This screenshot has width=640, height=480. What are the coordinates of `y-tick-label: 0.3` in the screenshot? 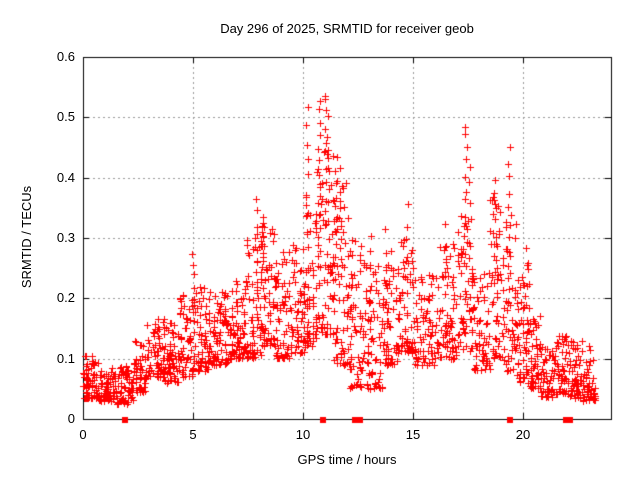 It's located at (65, 237).